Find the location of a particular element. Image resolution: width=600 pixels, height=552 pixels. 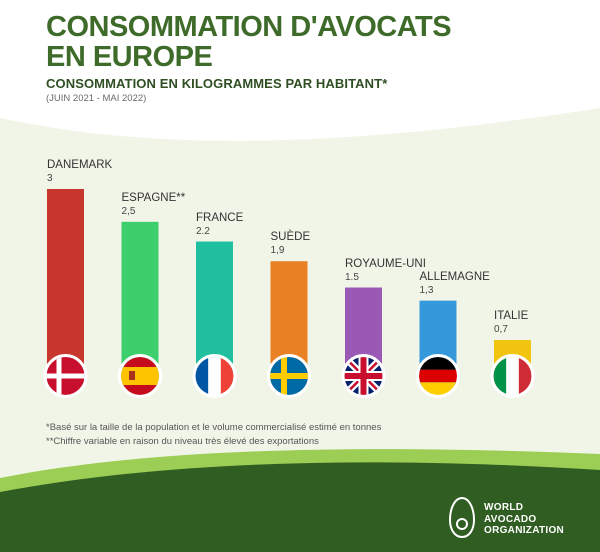

value-label: 1,9 is located at coordinates (277, 251).